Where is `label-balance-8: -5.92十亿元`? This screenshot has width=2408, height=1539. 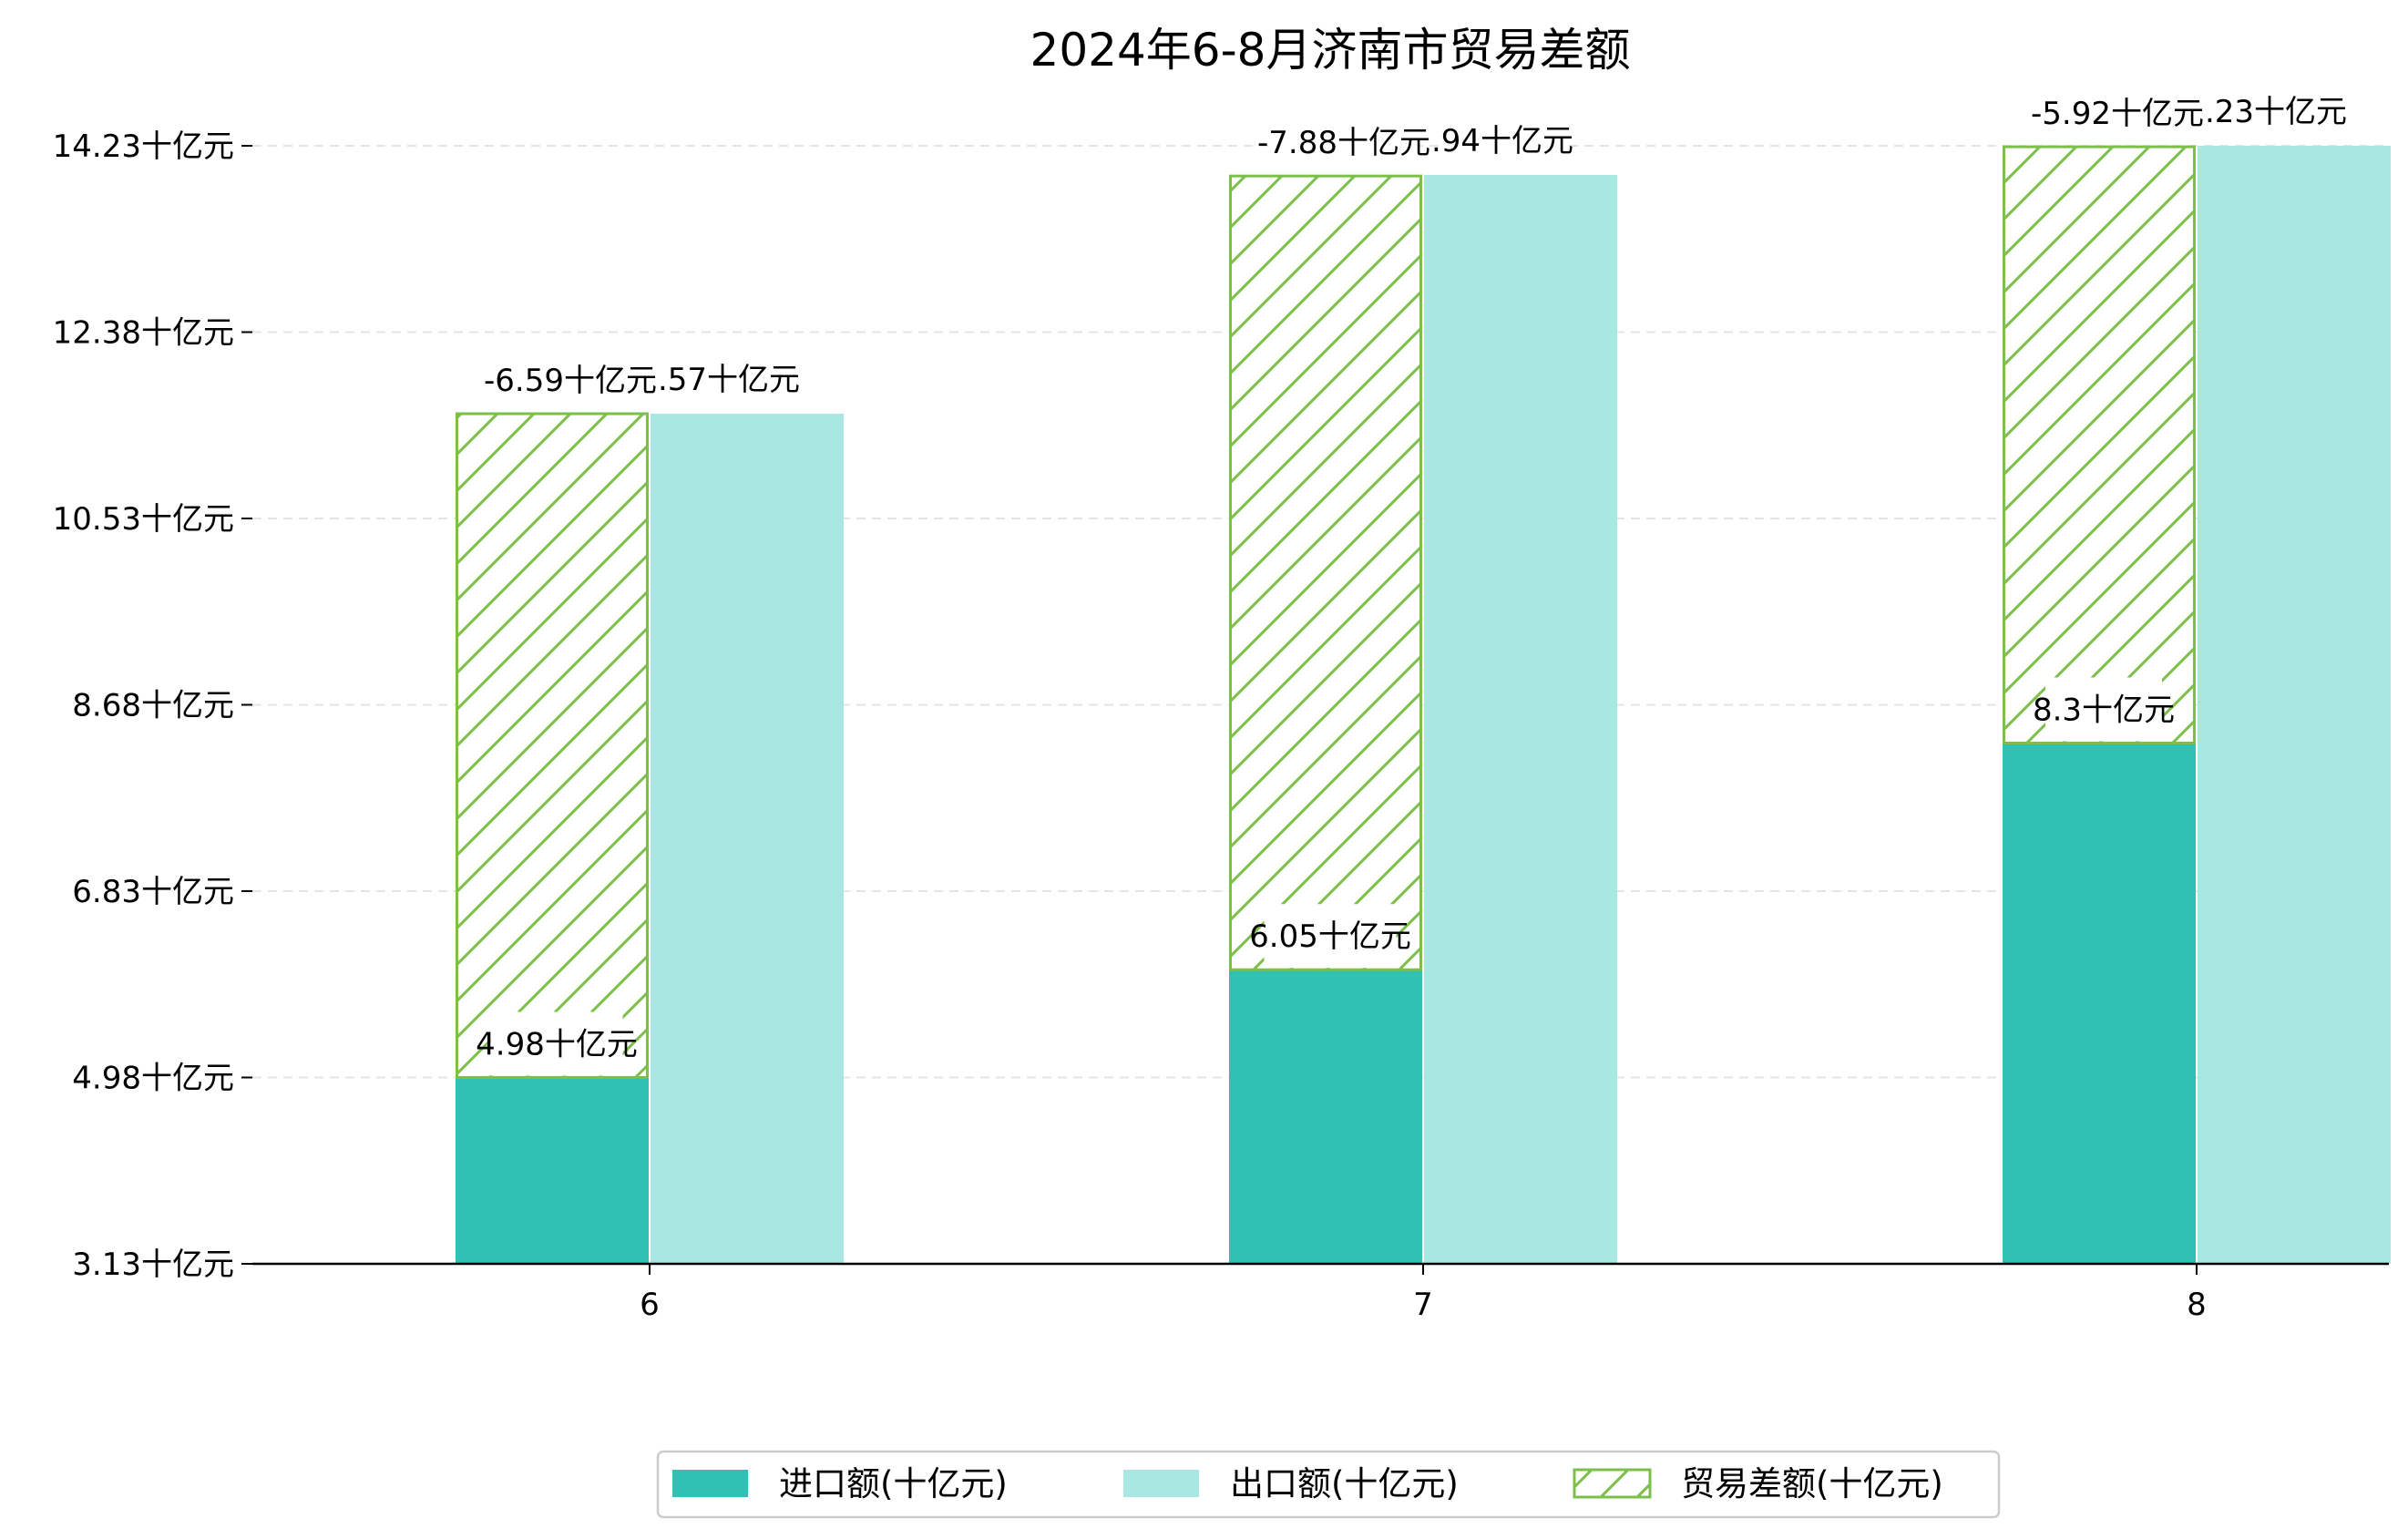
label-balance-8: -5.92十亿元 is located at coordinates (2117, 114).